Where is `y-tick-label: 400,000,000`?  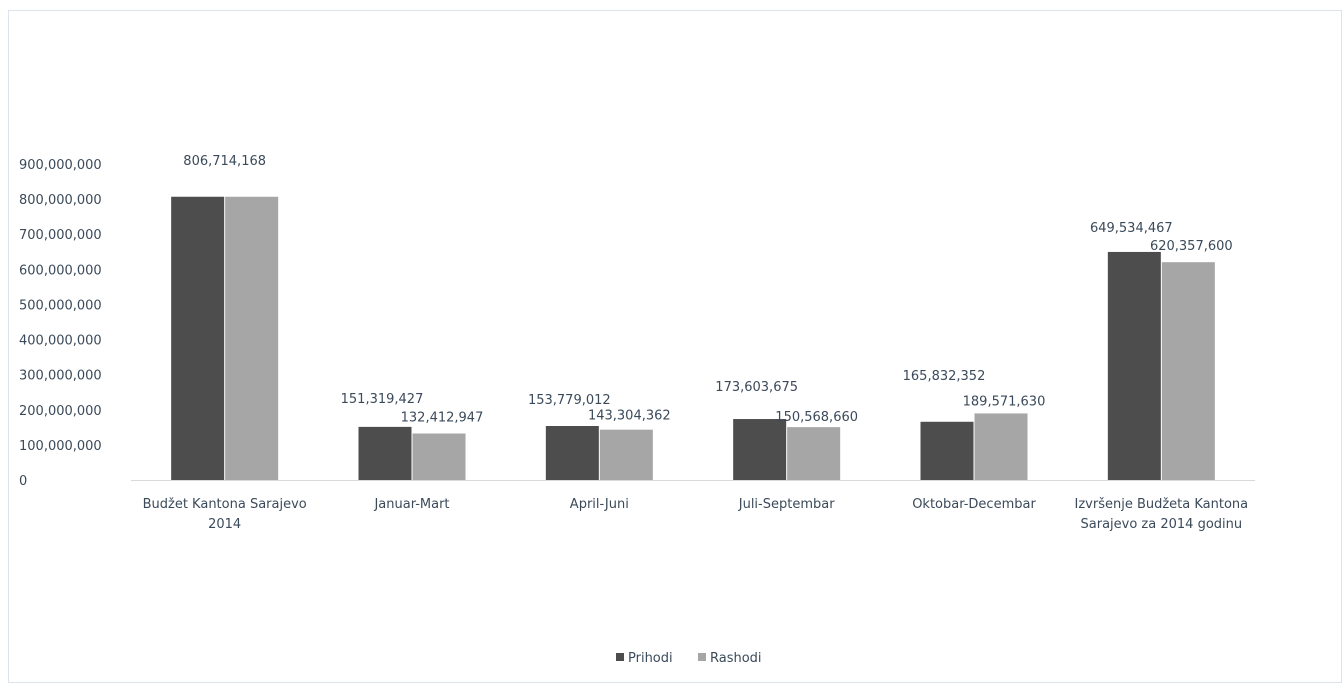
y-tick-label: 400,000,000 is located at coordinates (60, 341).